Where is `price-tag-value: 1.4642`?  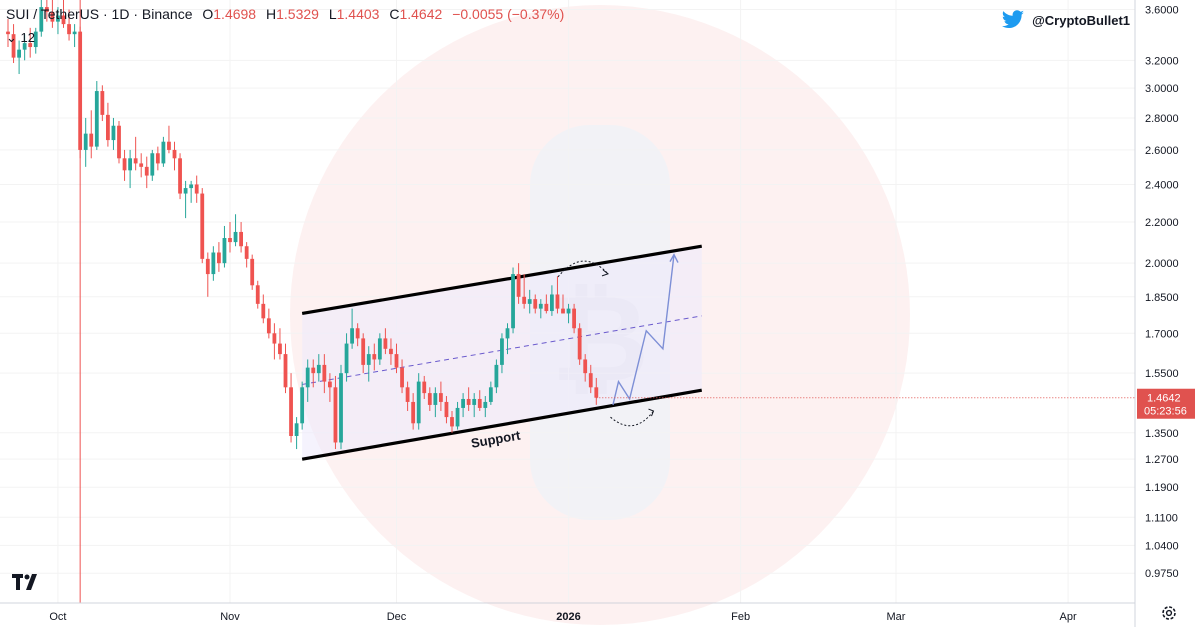
price-tag-value: 1.4642 is located at coordinates (1164, 399).